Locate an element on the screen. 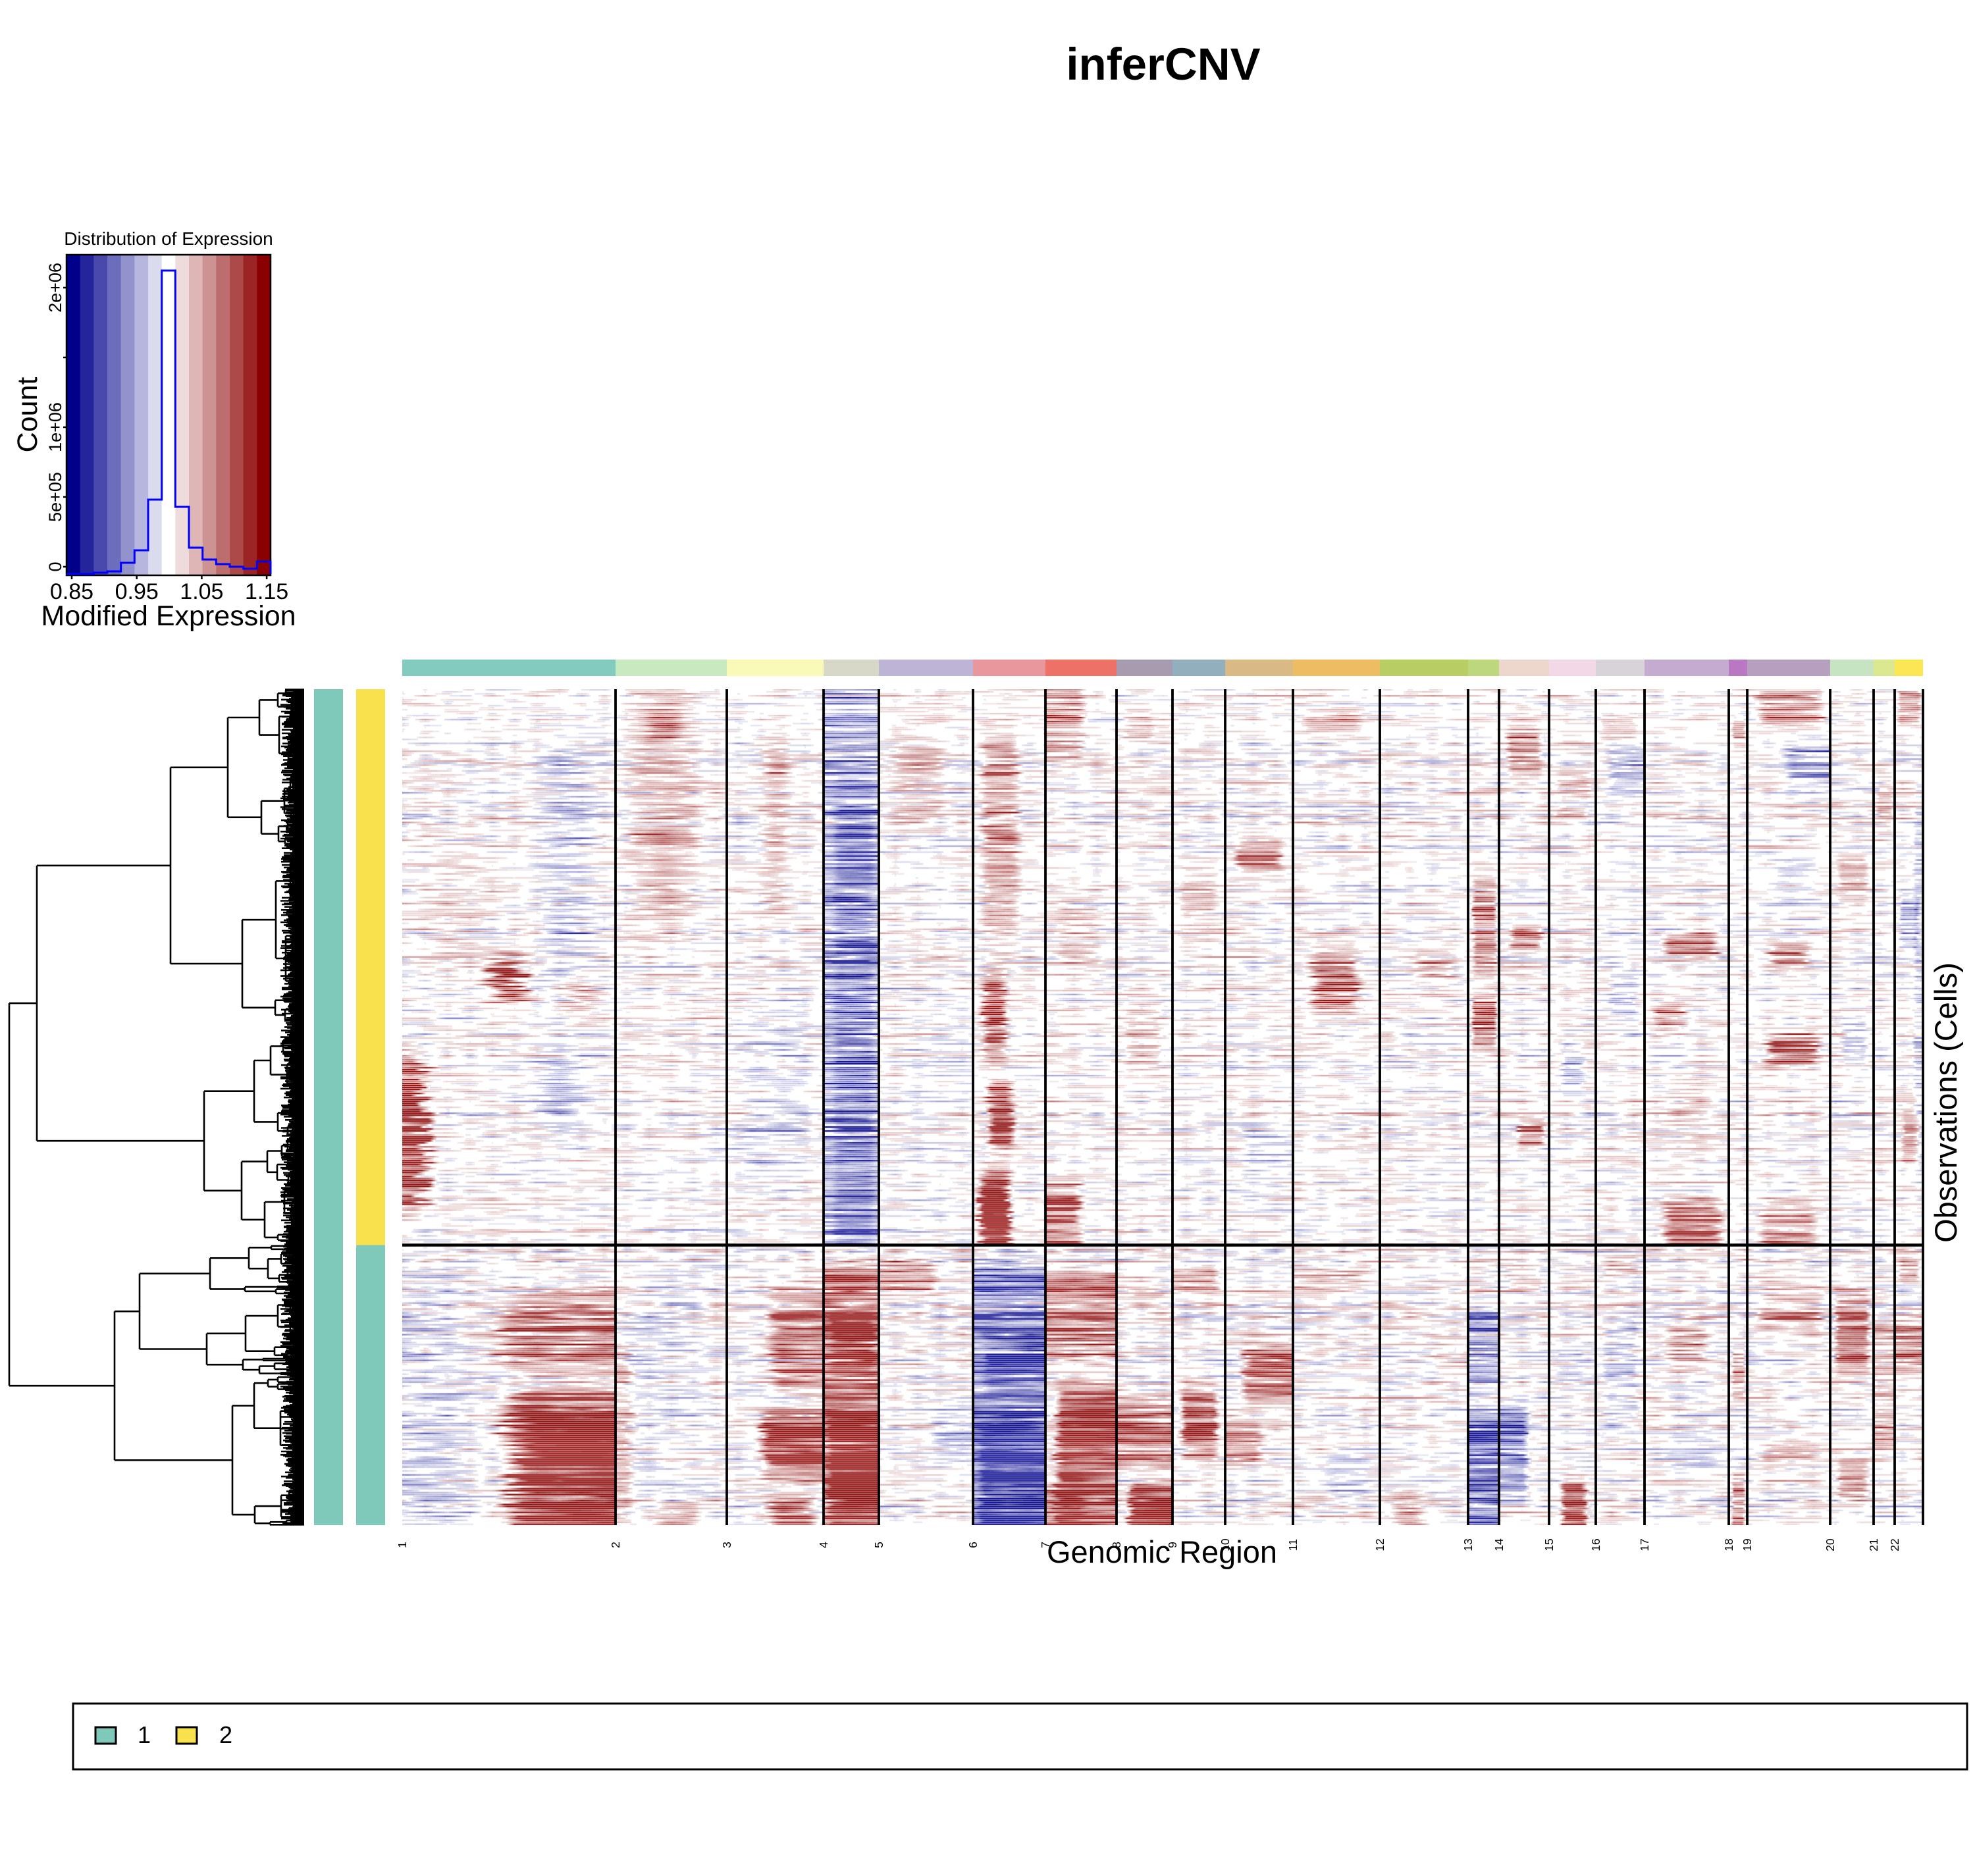 This screenshot has height=1876, width=1975. svg-text: Modified Expression is located at coordinates (168, 616).